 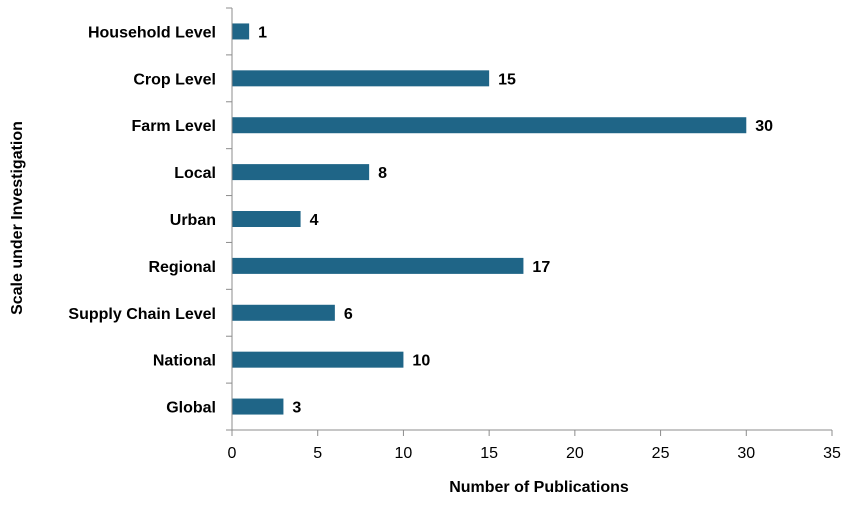 What do you see at coordinates (262, 32) in the screenshot?
I see `data-label: 1` at bounding box center [262, 32].